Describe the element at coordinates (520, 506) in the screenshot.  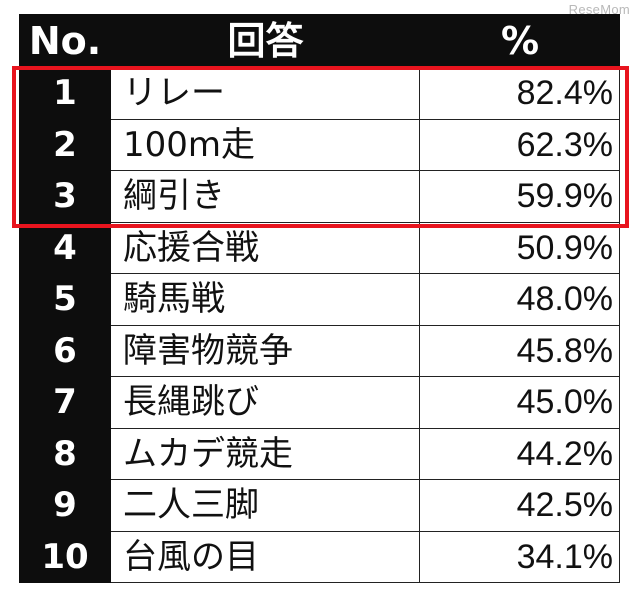
I see `percent-cell: 42.5%` at that location.